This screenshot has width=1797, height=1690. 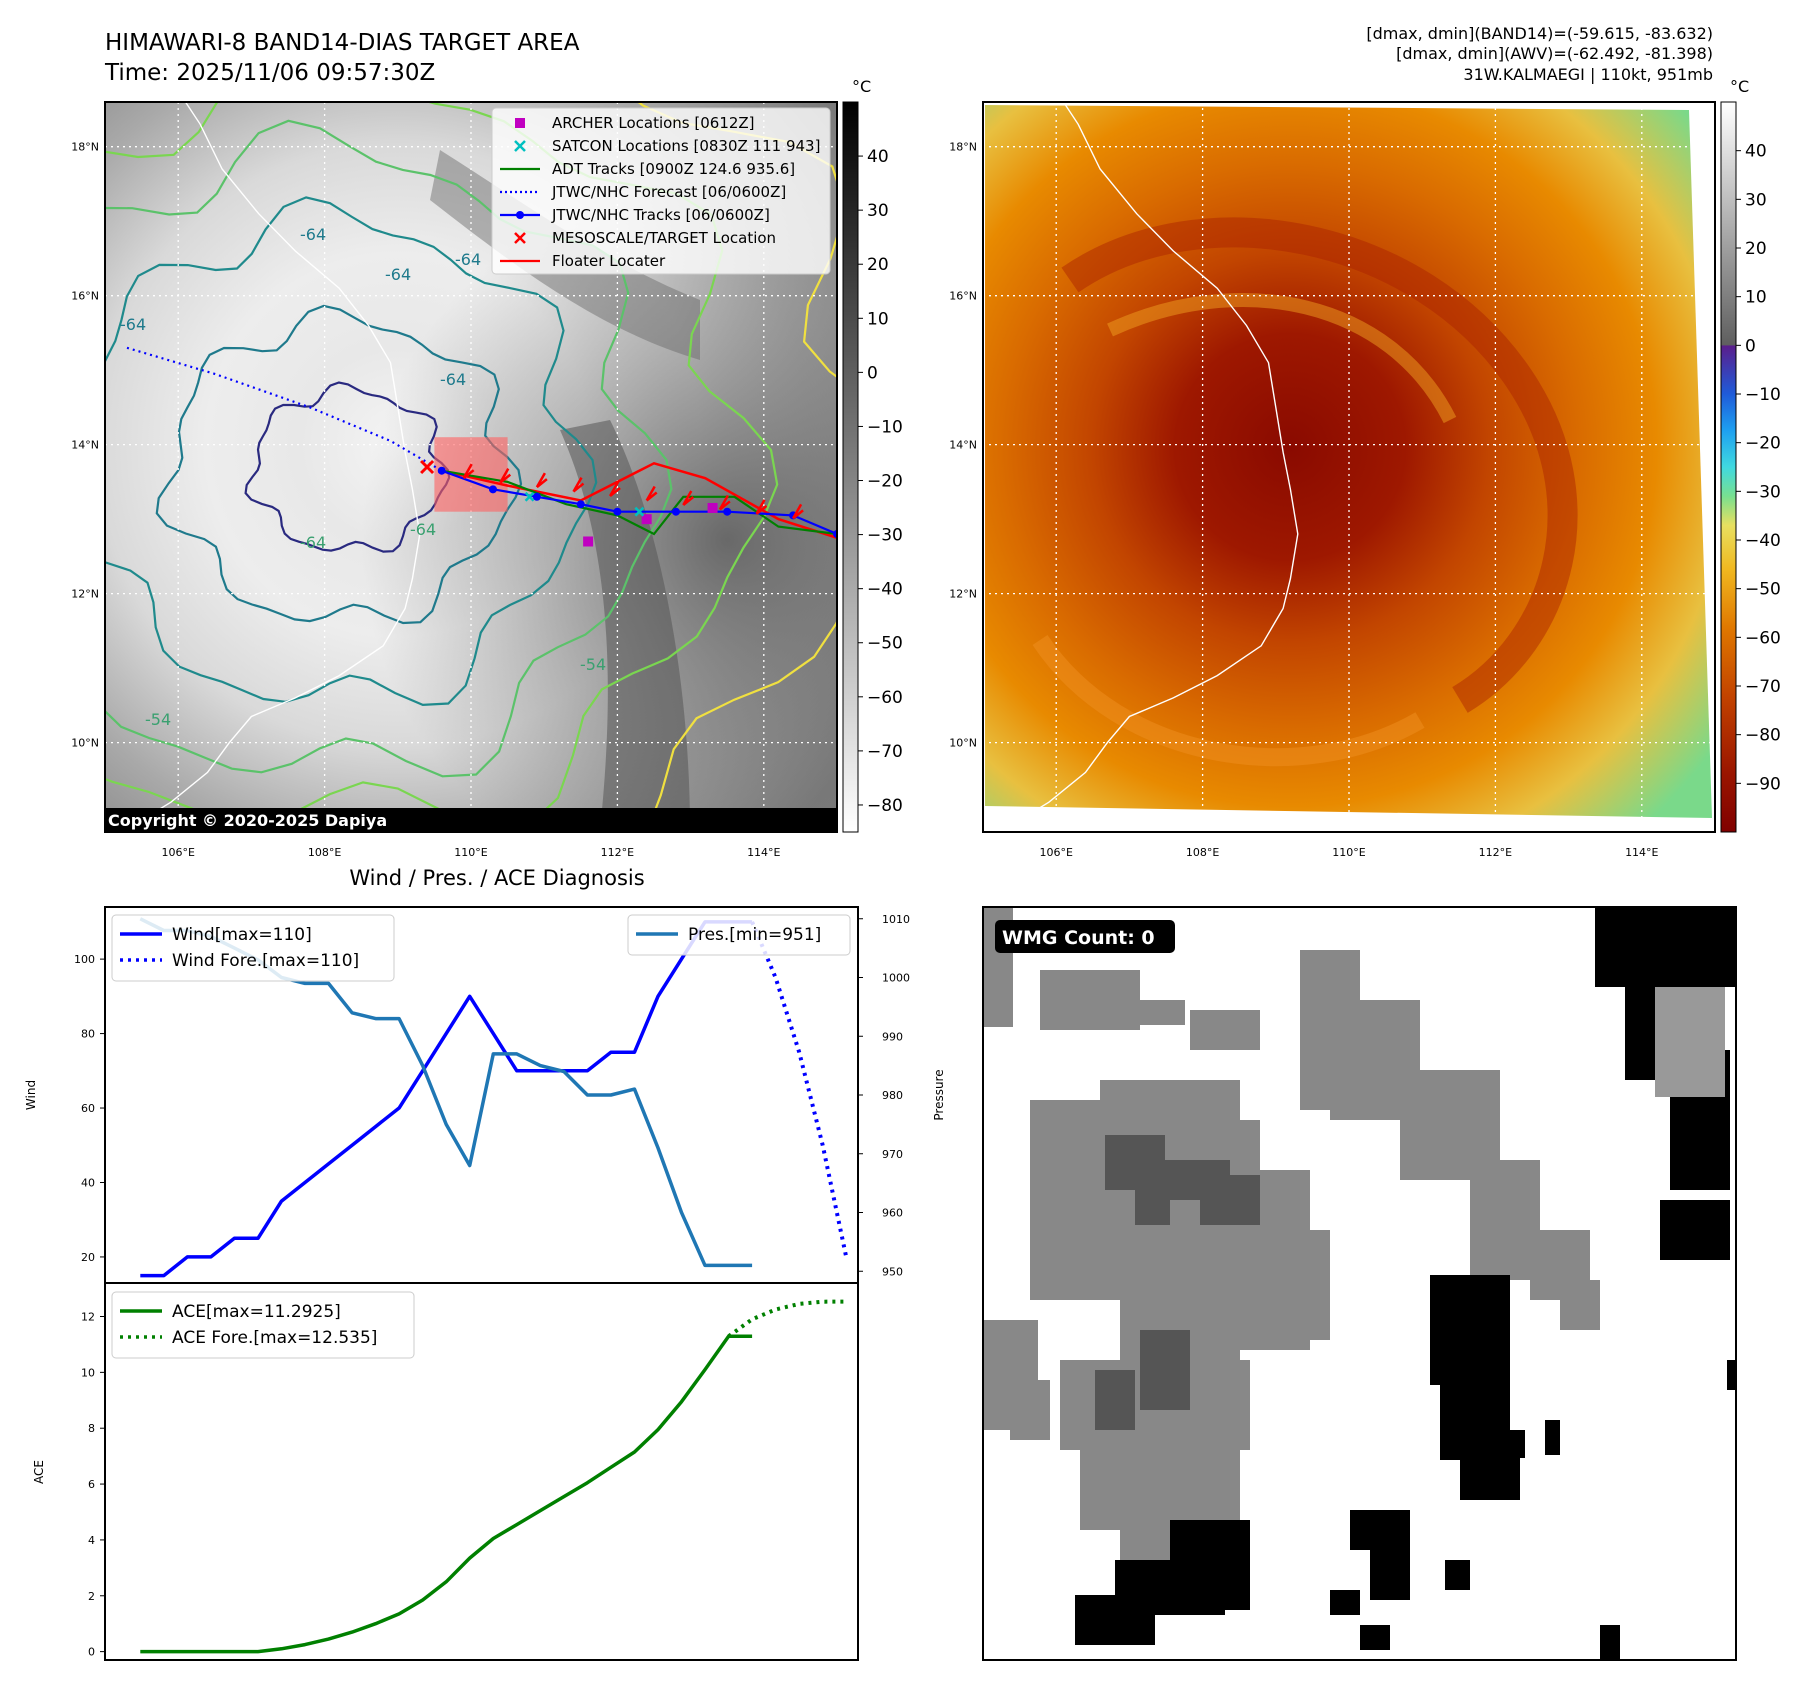 What do you see at coordinates (878, 157) in the screenshot?
I see `colorbar-tick-label: 40` at bounding box center [878, 157].